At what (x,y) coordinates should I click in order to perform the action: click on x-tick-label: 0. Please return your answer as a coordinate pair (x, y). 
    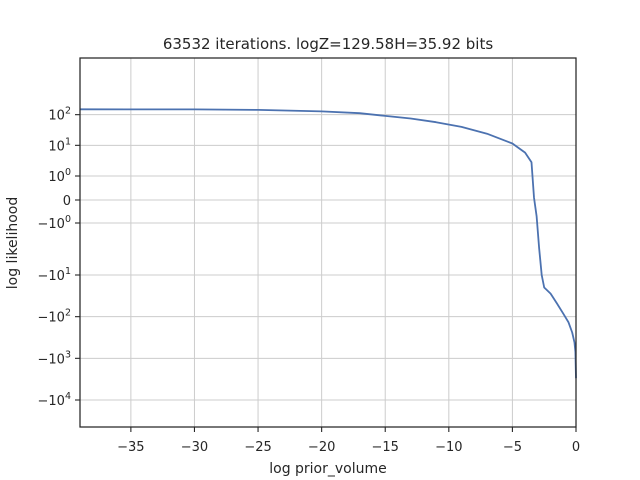
    Looking at the image, I should click on (576, 447).